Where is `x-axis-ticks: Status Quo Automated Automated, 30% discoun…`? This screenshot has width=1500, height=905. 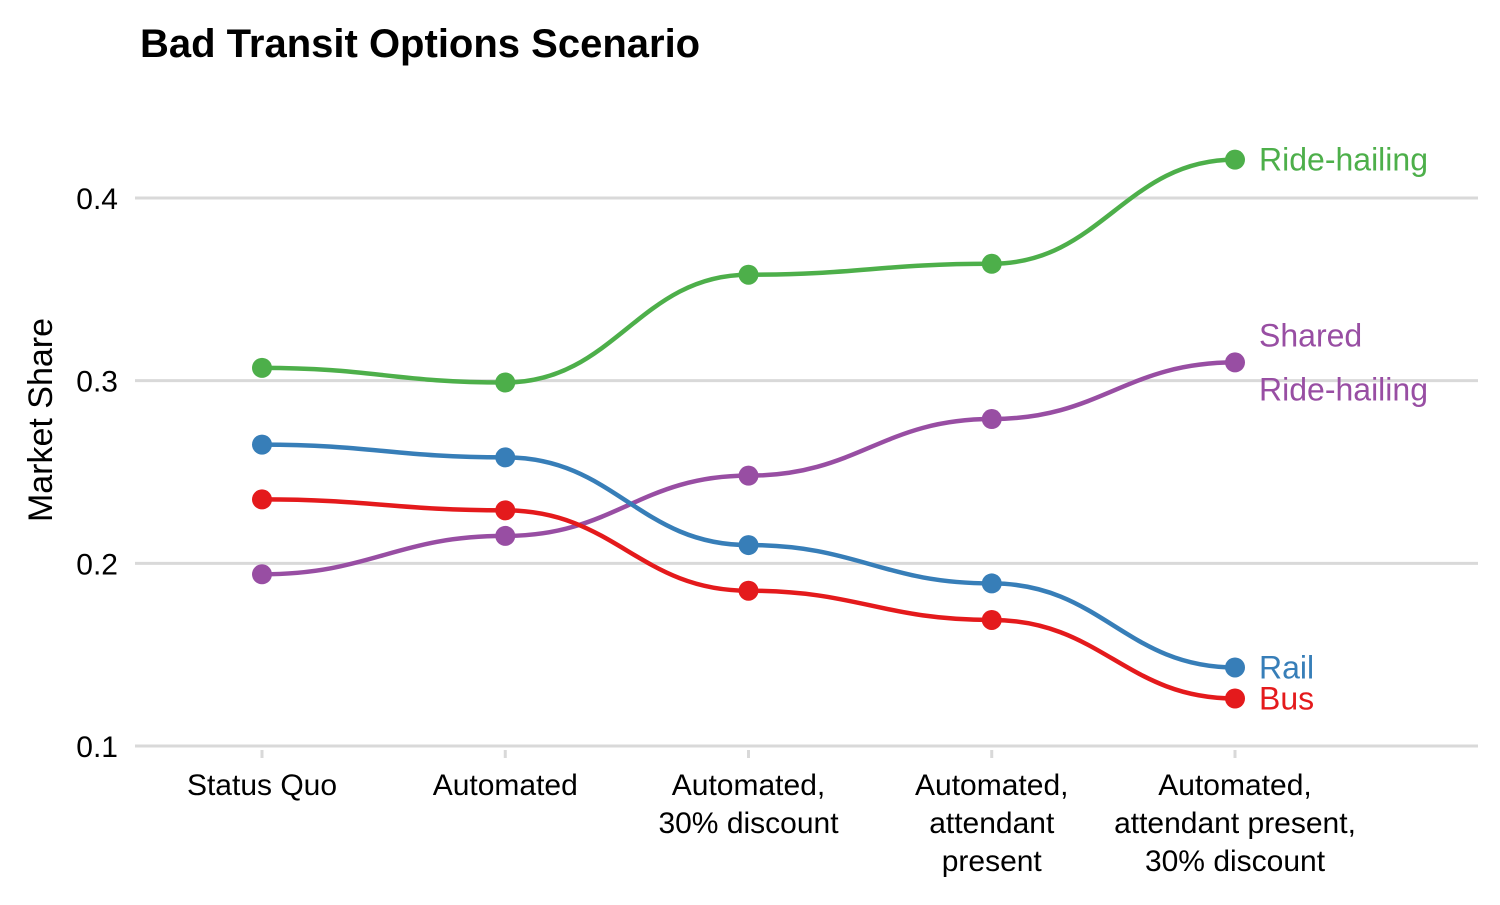 x-axis-ticks: Status Quo Automated Automated, 30% discoun… is located at coordinates (771, 814).